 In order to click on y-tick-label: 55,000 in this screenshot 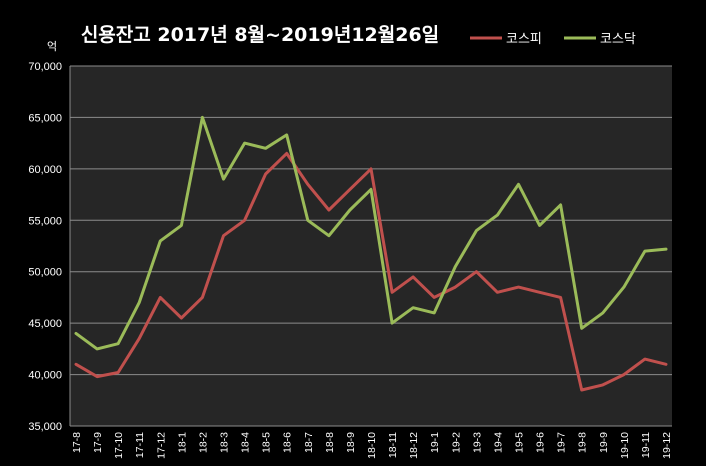, I will do `click(45, 221)`.